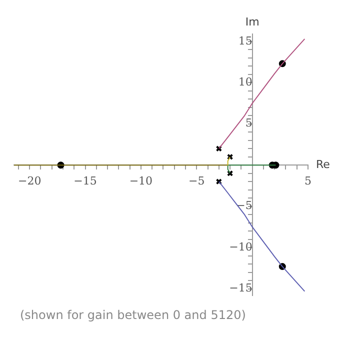  What do you see at coordinates (252, 21) in the screenshot?
I see `y-axis-title: Im` at bounding box center [252, 21].